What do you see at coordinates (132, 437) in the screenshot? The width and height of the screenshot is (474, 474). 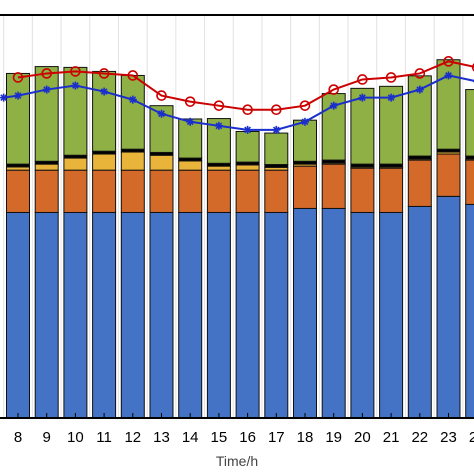 I see `x-tick-label: 12` at bounding box center [132, 437].